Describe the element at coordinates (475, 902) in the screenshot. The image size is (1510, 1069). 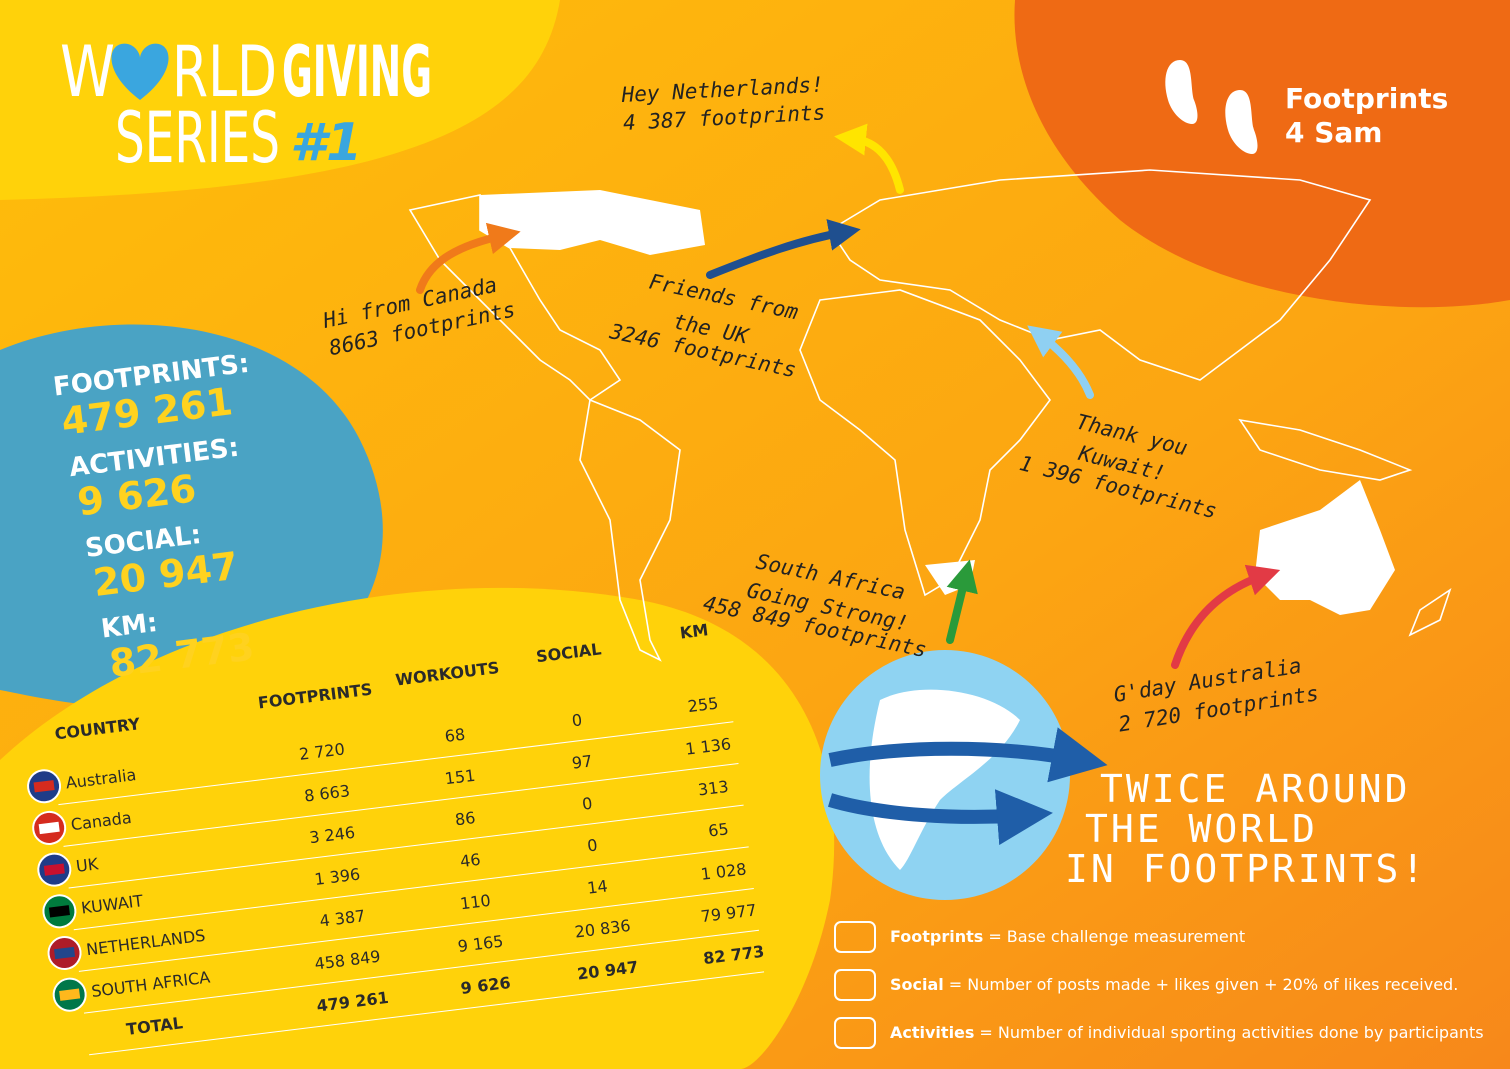
I see `table-cell: 110` at that location.